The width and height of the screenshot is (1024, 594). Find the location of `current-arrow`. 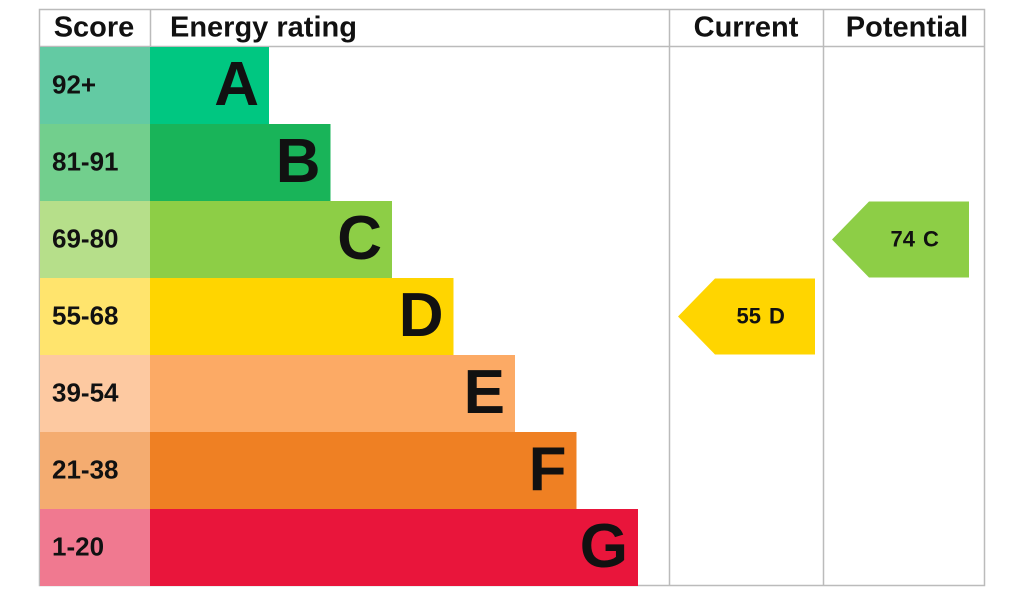

current-arrow is located at coordinates (746, 316).